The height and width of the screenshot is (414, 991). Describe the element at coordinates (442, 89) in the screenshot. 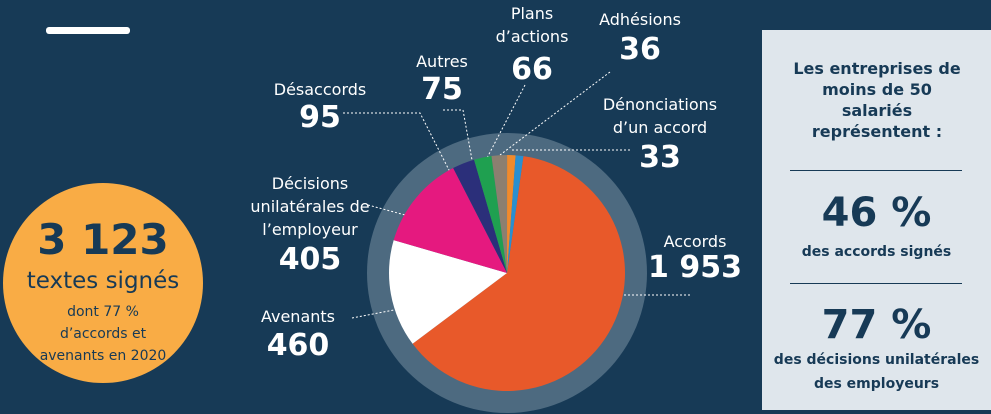

I see `value-label: 75` at that location.